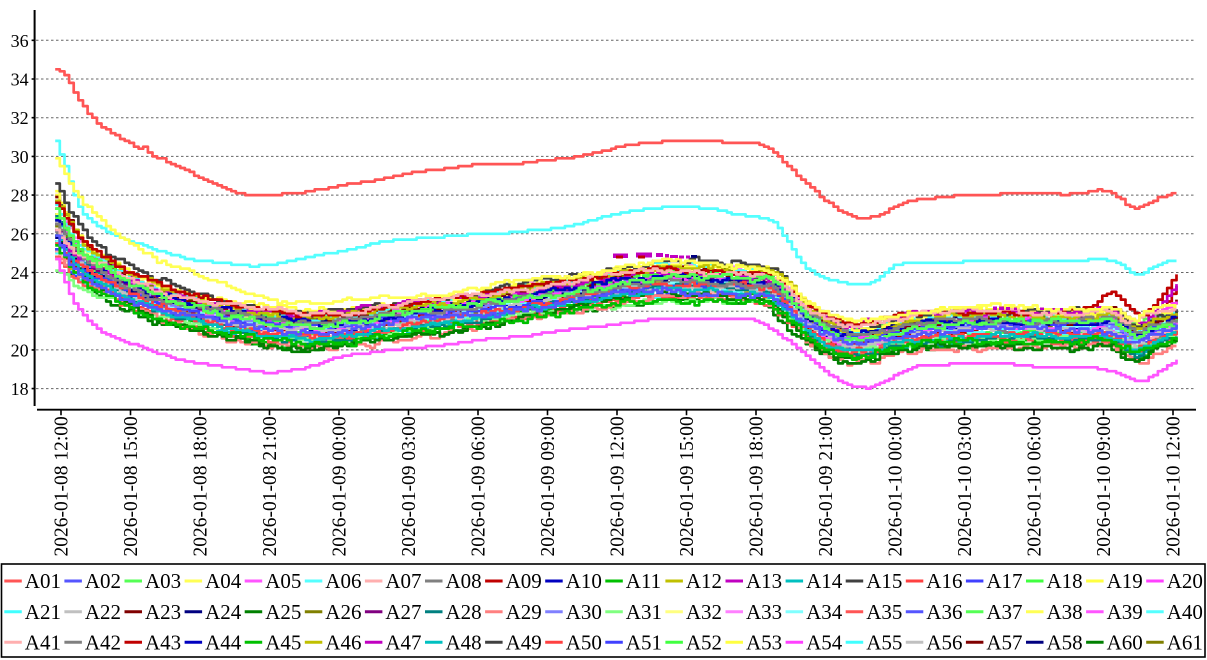  I want to click on svg-text: A22, so click(103, 612).